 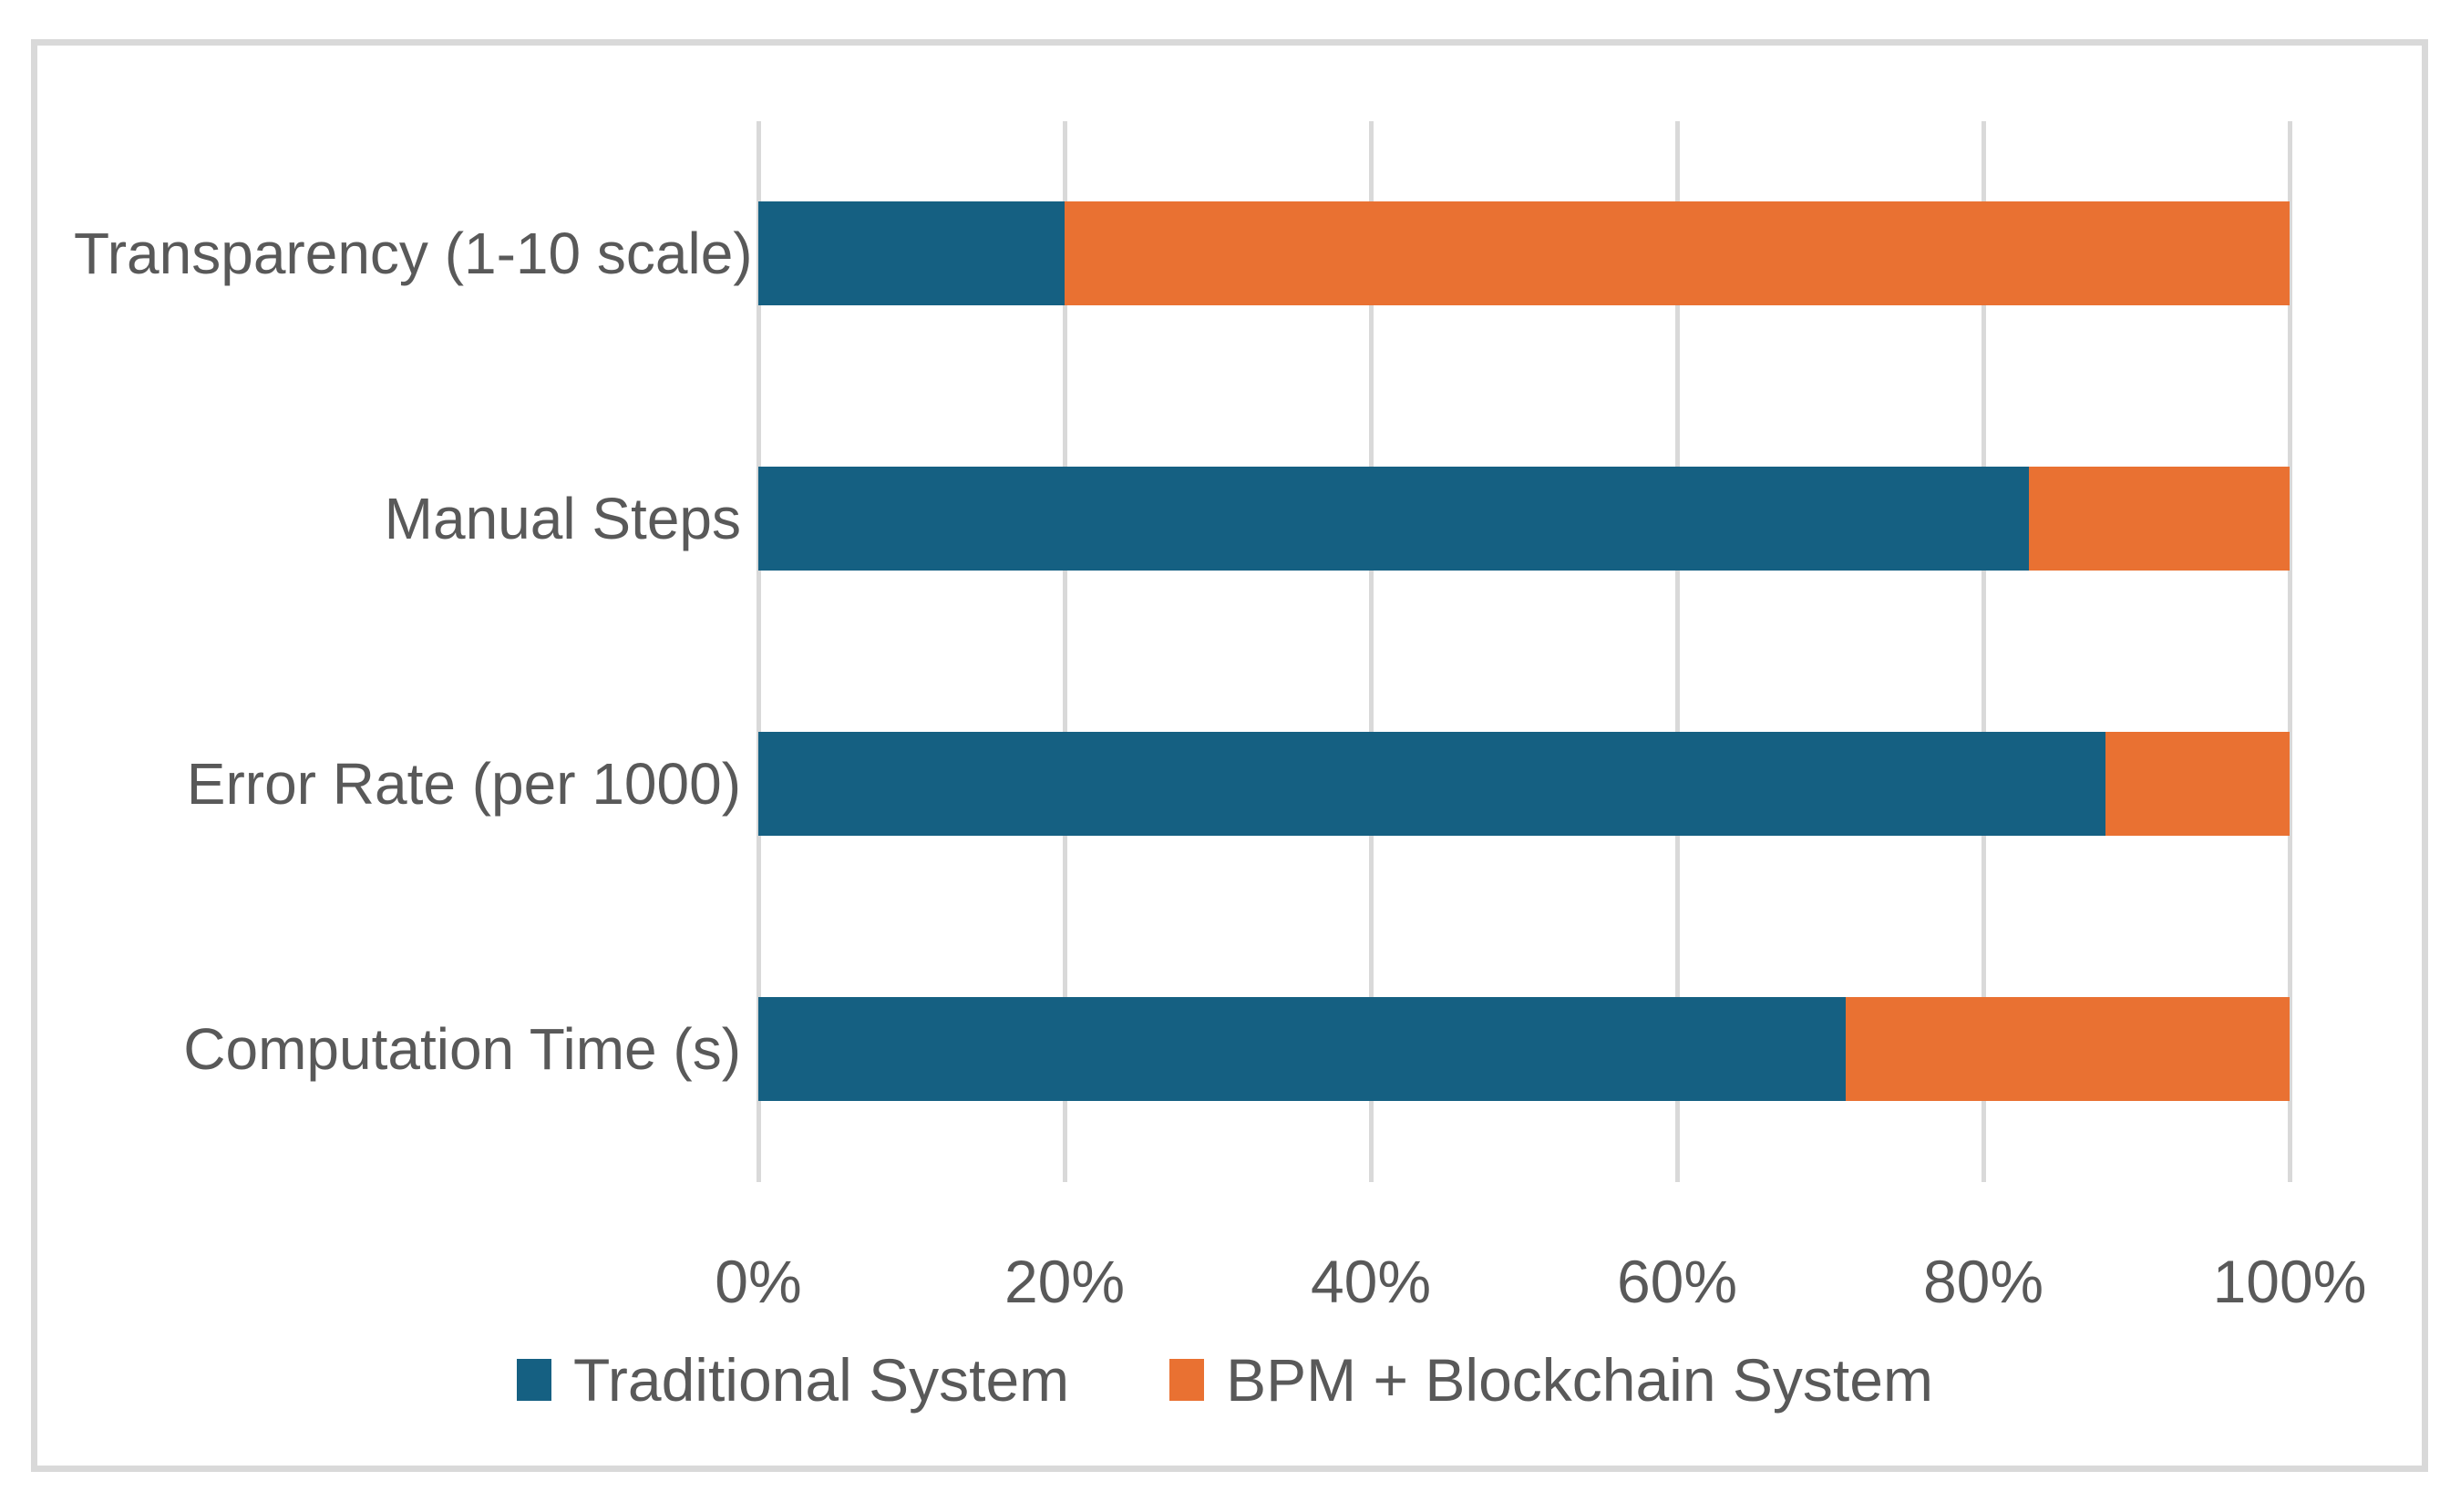 I want to click on bar-row-computation-time-s, so click(x=1524, y=1049).